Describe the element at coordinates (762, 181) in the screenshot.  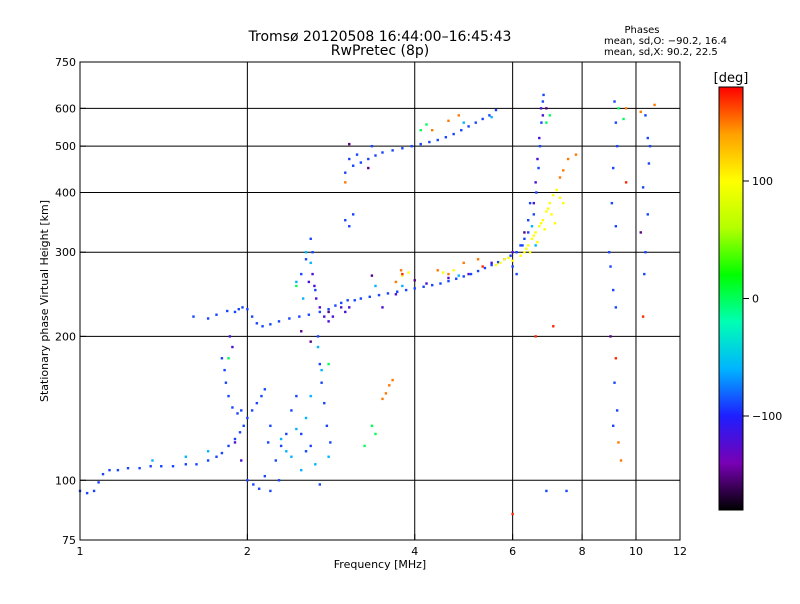
I see `colorbar-tick-label: 100` at that location.